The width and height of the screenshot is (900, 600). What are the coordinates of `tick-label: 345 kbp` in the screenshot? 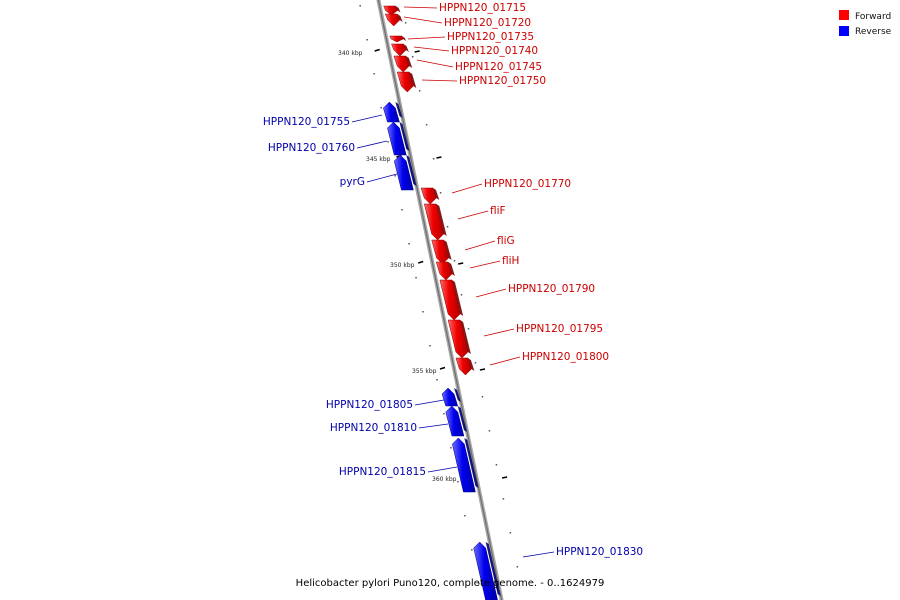 It's located at (378, 159).